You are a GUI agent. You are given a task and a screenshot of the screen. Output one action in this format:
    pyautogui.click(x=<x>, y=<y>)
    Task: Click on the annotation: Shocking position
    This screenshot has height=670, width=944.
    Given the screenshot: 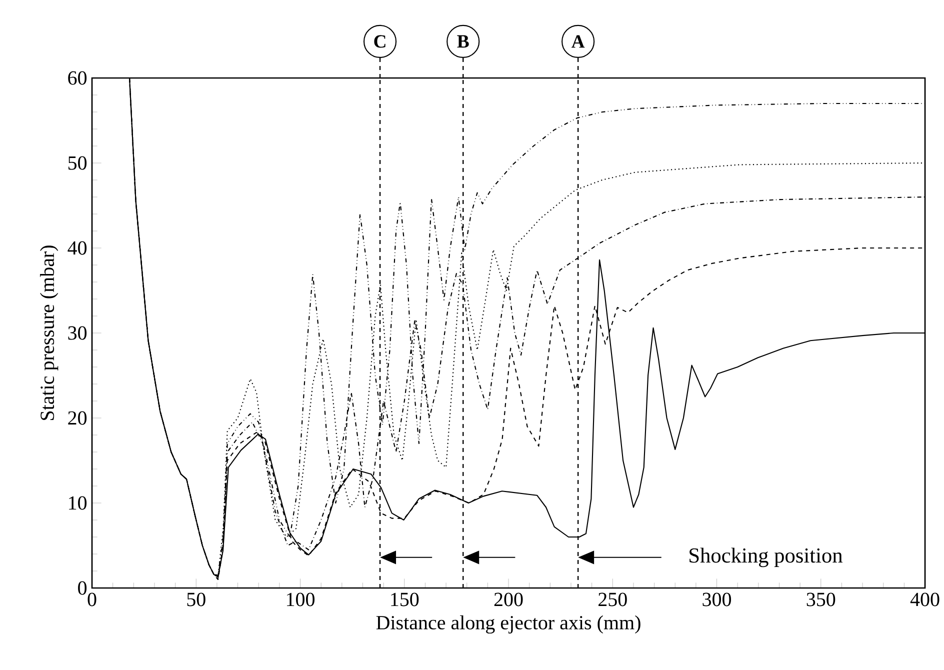 What is the action you would take?
    pyautogui.click(x=766, y=558)
    